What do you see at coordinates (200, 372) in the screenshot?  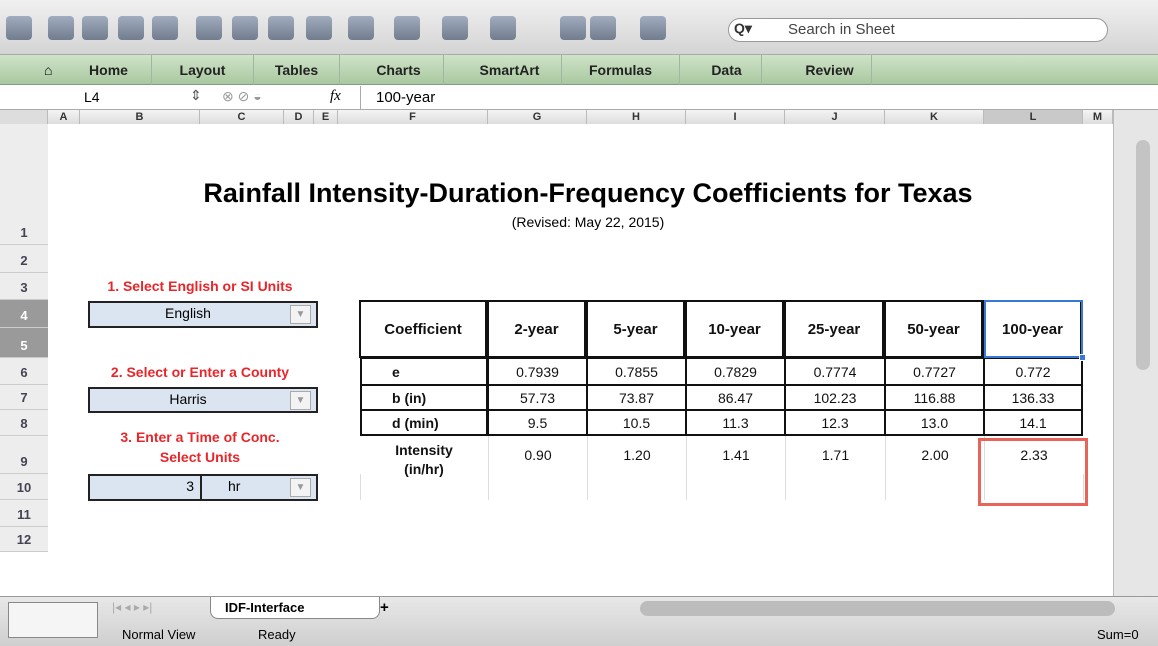 I see `step-label: 2. Select or Enter a County` at bounding box center [200, 372].